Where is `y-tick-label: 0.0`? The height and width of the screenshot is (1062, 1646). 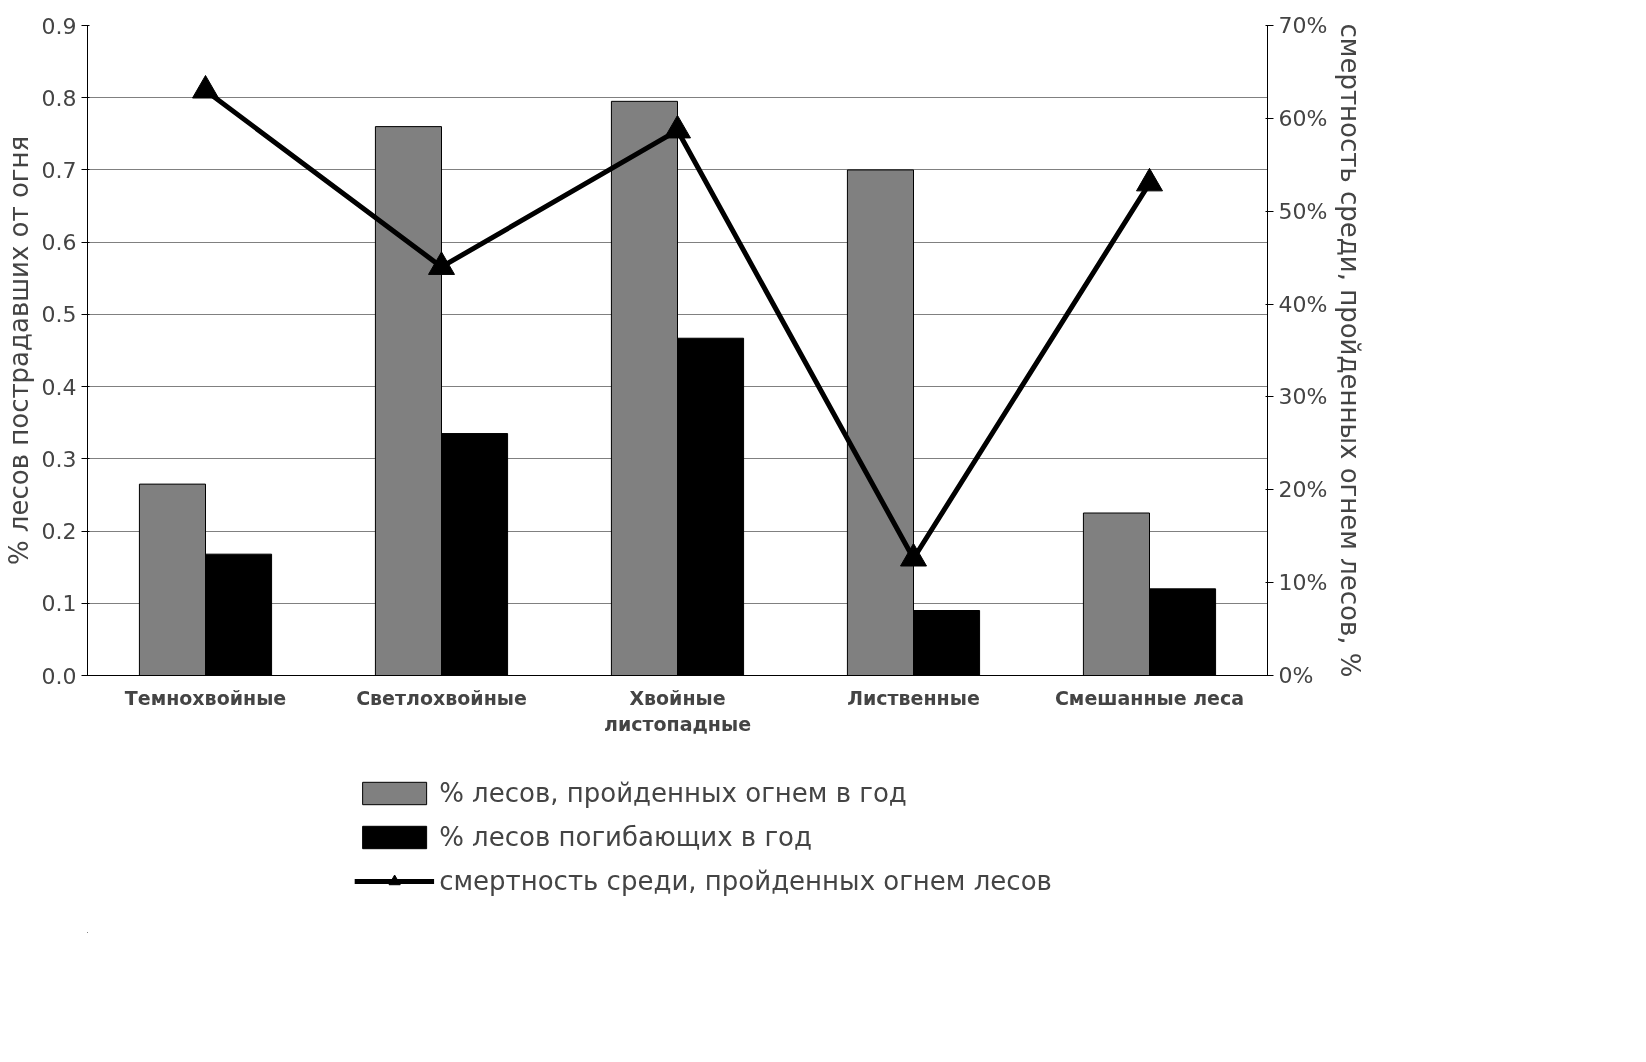
y-tick-label: 0.0 is located at coordinates (59, 676).